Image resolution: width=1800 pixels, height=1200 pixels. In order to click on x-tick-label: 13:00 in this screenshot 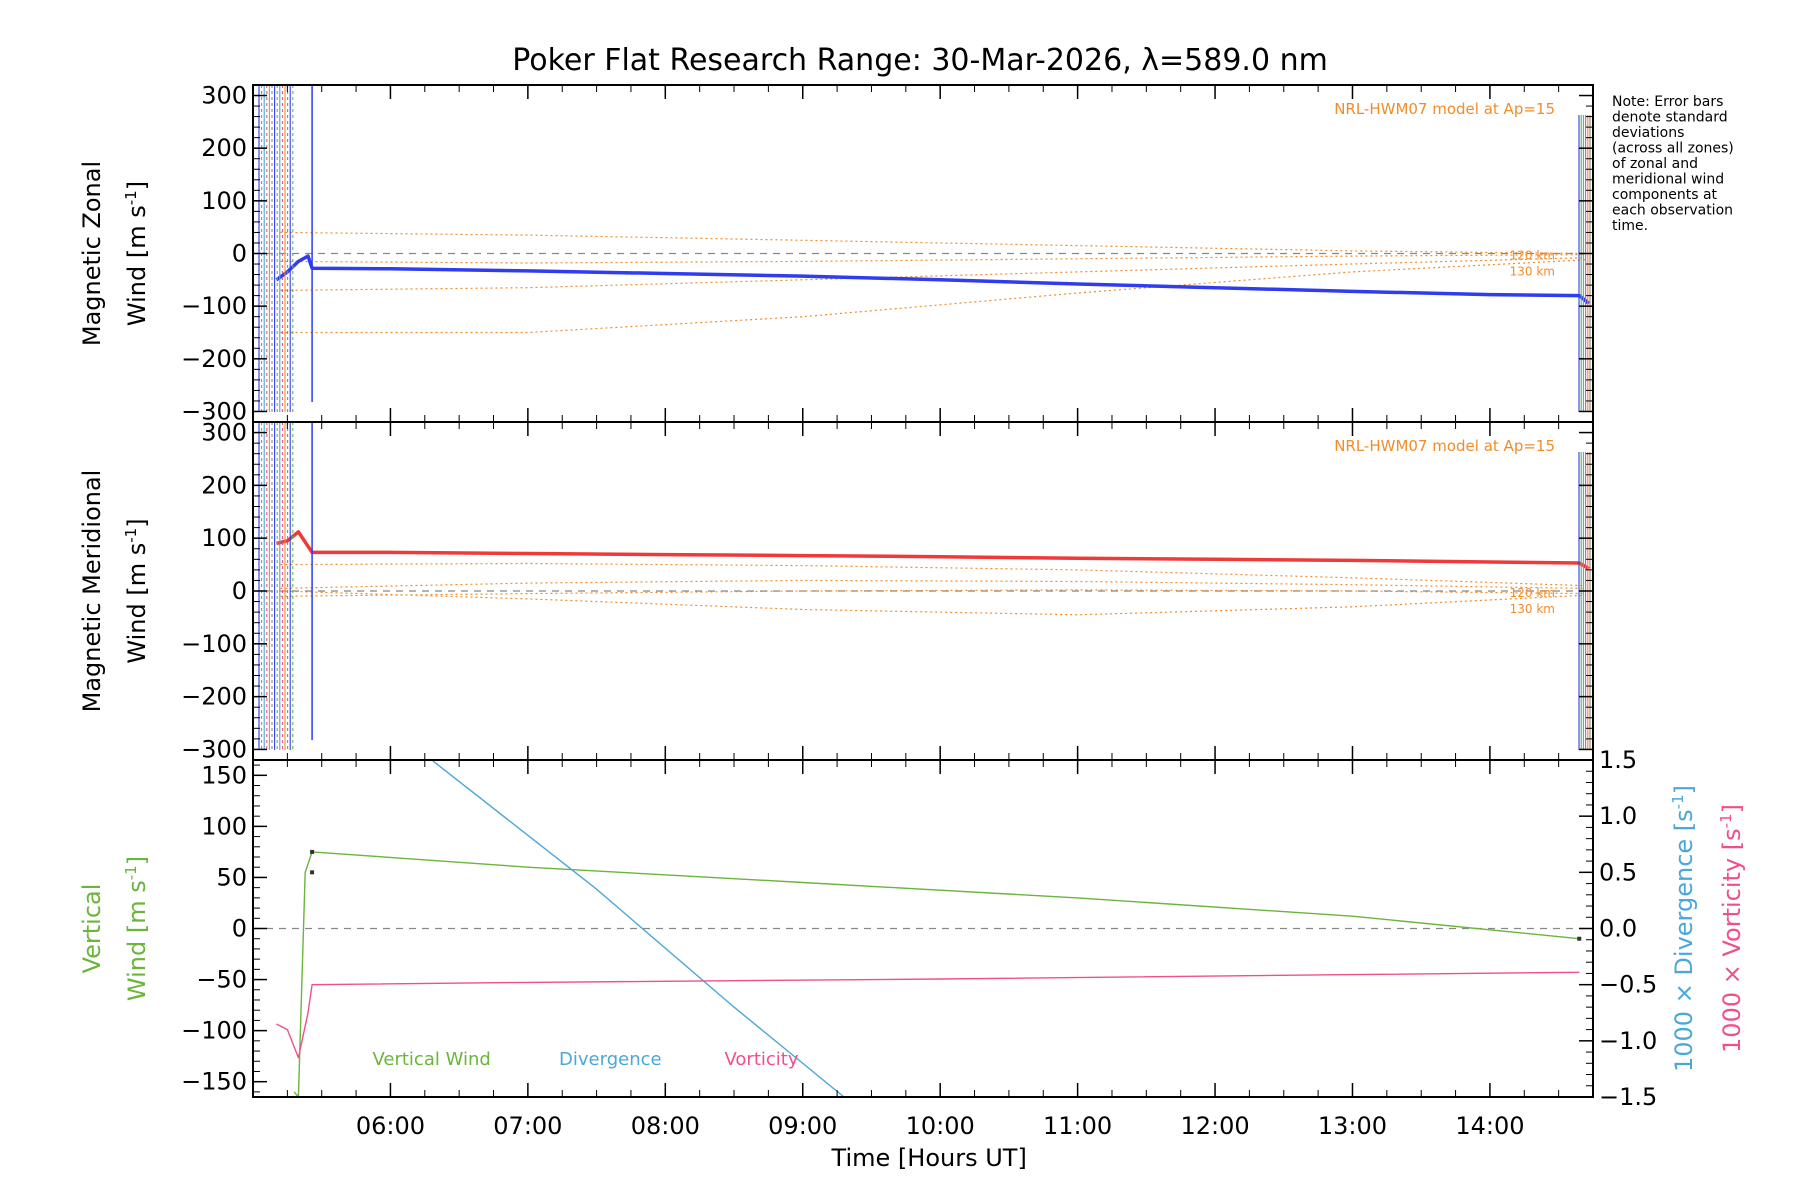, I will do `click(1352, 1126)`.